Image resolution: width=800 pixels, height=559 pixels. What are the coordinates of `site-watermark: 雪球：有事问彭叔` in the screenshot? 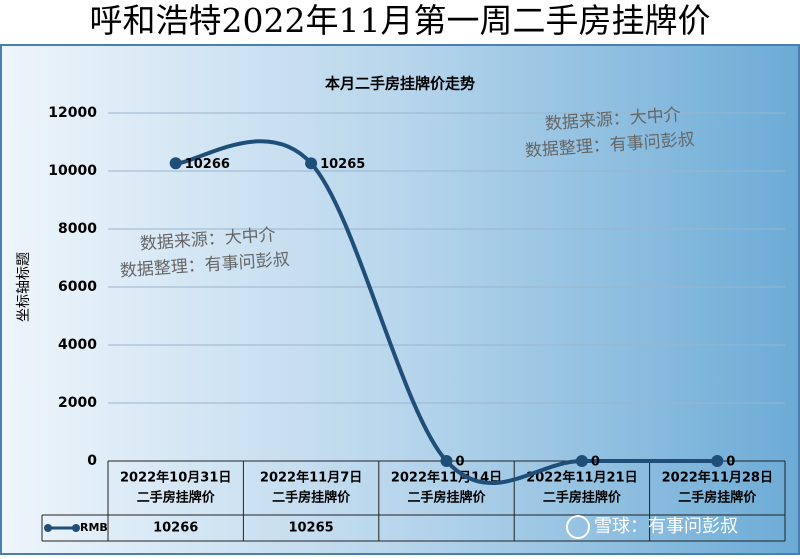 It's located at (666, 526).